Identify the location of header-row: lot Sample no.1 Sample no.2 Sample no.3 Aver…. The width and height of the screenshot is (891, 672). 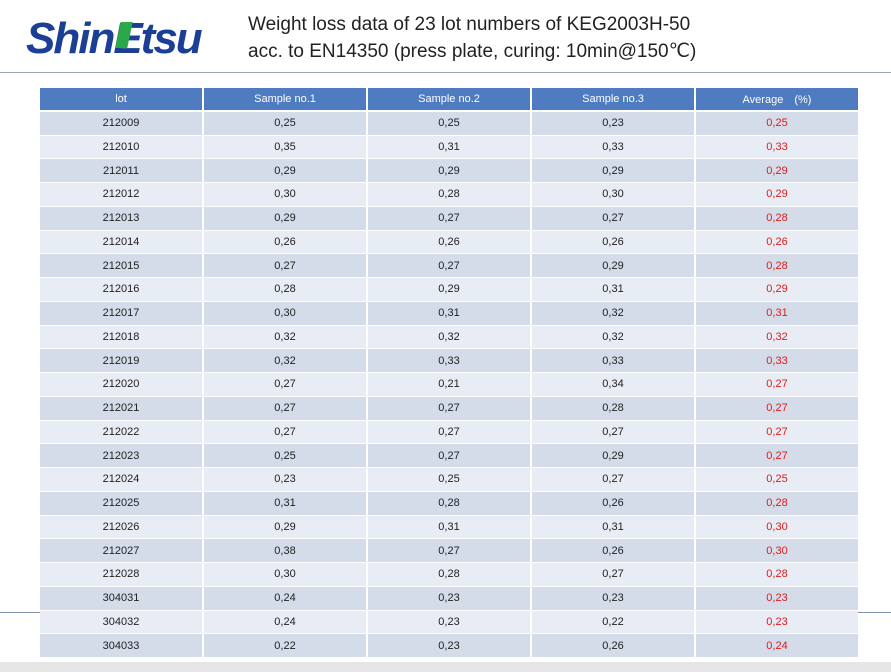
(449, 100).